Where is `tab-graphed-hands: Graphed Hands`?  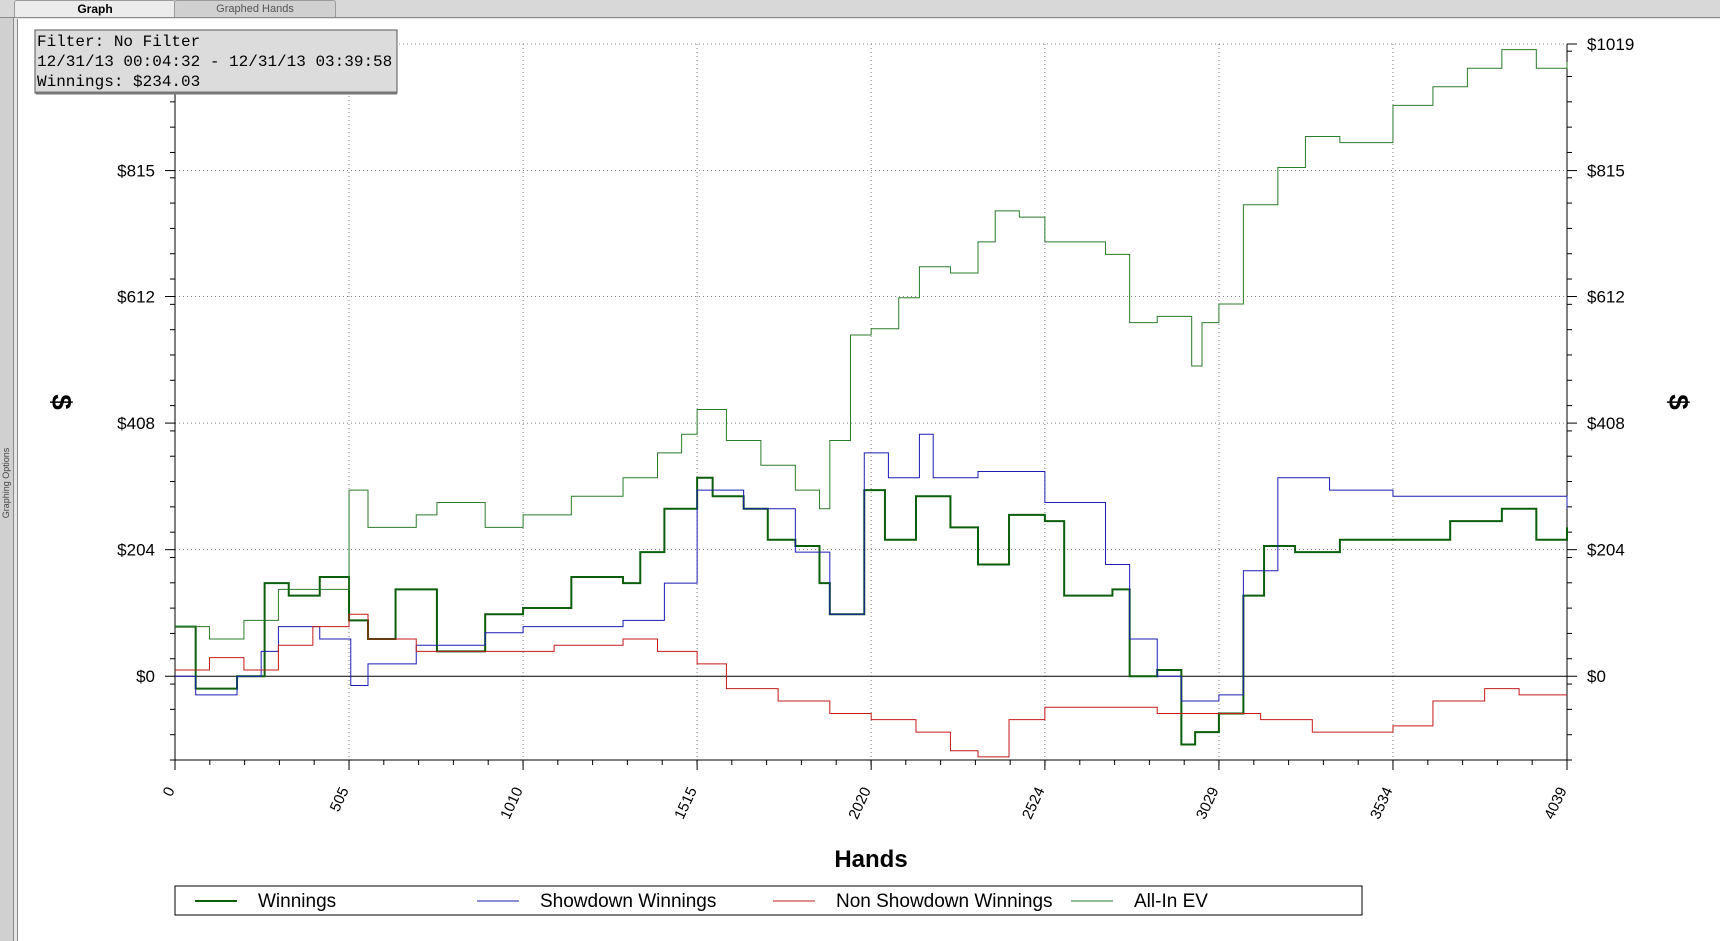 tab-graphed-hands: Graphed Hands is located at coordinates (255, 8).